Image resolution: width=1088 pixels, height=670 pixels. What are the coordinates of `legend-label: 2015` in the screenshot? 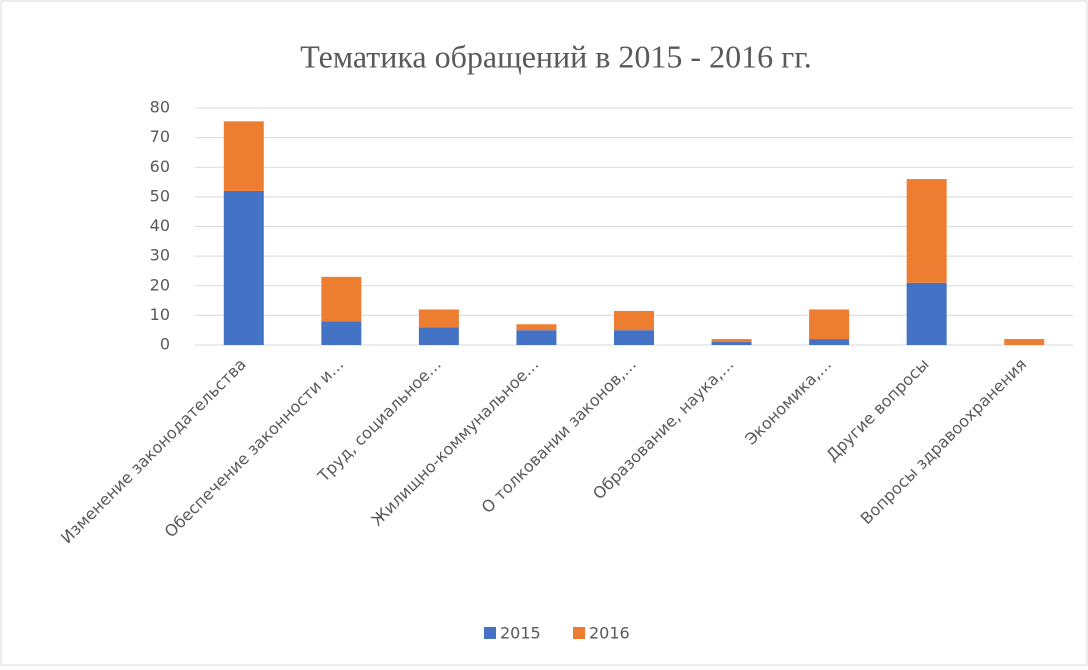 It's located at (520, 633).